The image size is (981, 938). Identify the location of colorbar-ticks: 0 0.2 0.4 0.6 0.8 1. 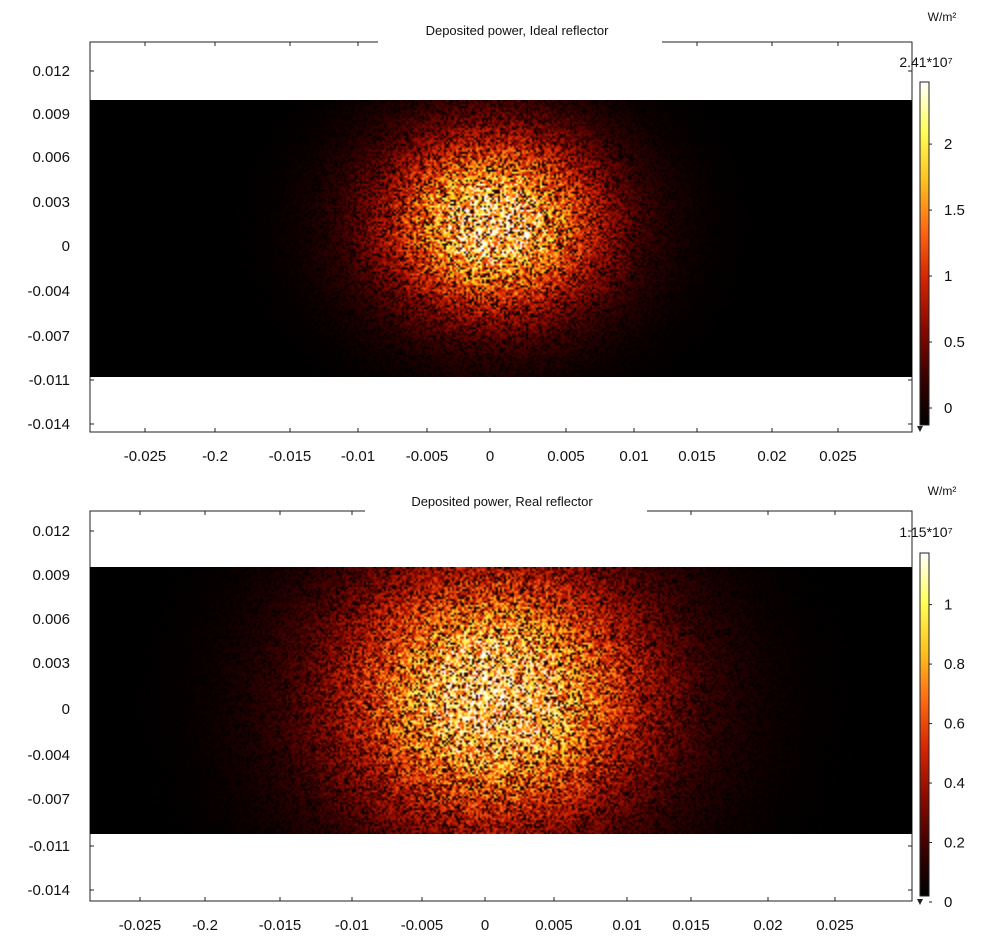
(947, 754).